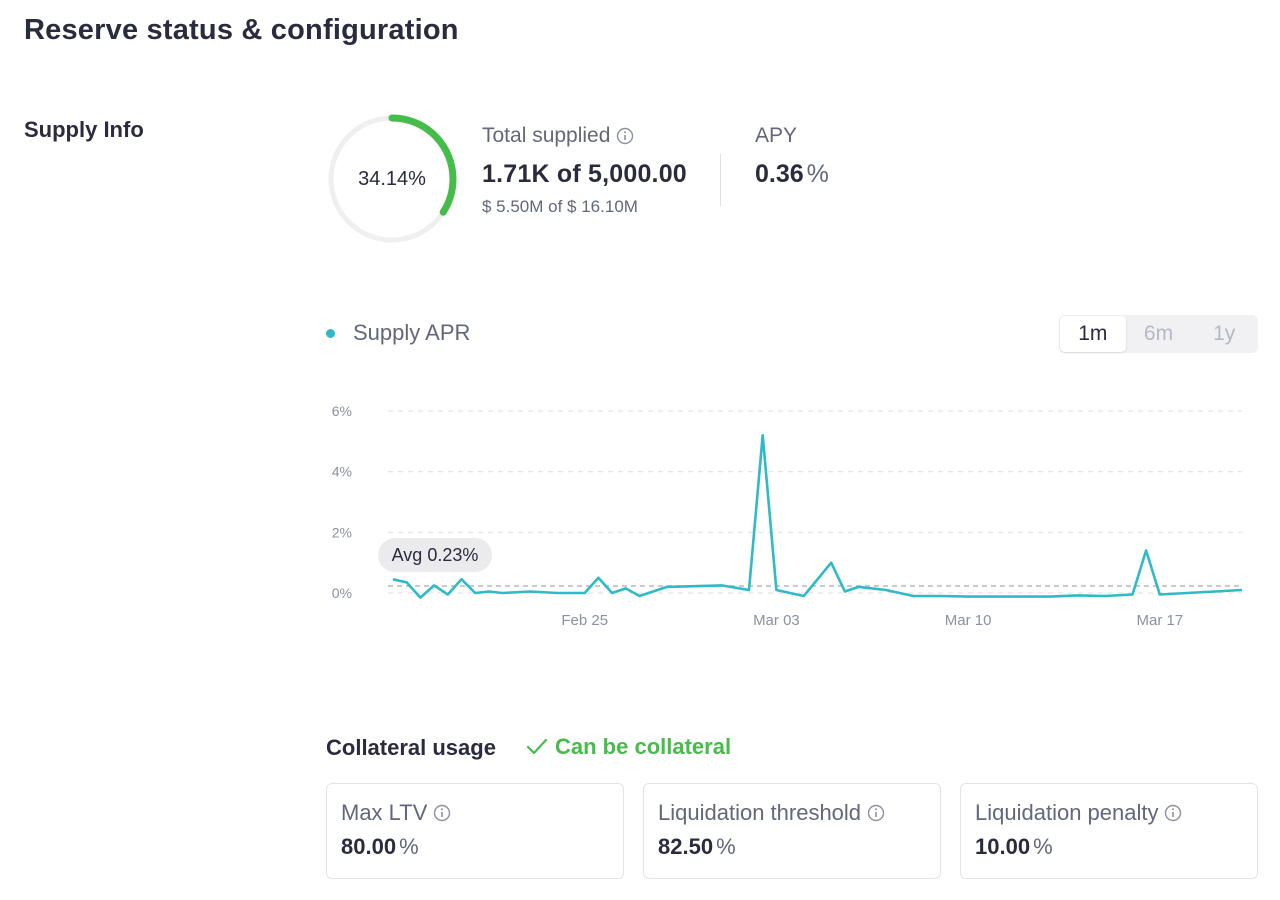 The height and width of the screenshot is (900, 1280). I want to click on y-tick-label: 2%, so click(342, 532).